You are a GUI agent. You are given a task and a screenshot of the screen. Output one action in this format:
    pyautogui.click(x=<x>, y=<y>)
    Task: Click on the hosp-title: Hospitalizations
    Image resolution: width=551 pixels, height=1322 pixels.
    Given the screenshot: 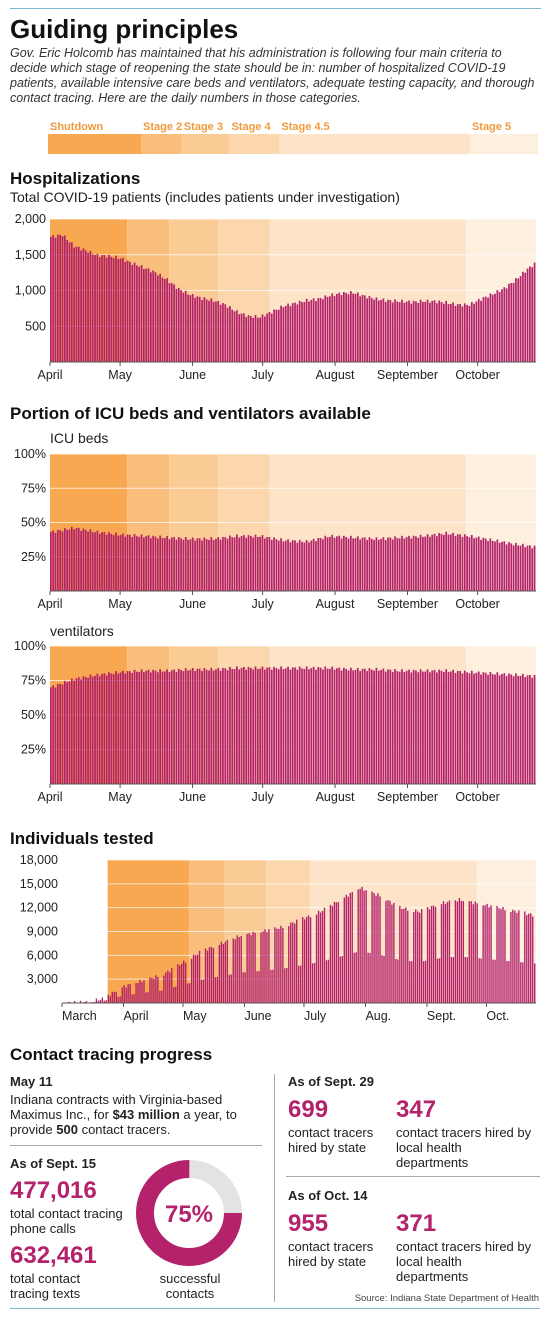 What is the action you would take?
    pyautogui.click(x=75, y=178)
    